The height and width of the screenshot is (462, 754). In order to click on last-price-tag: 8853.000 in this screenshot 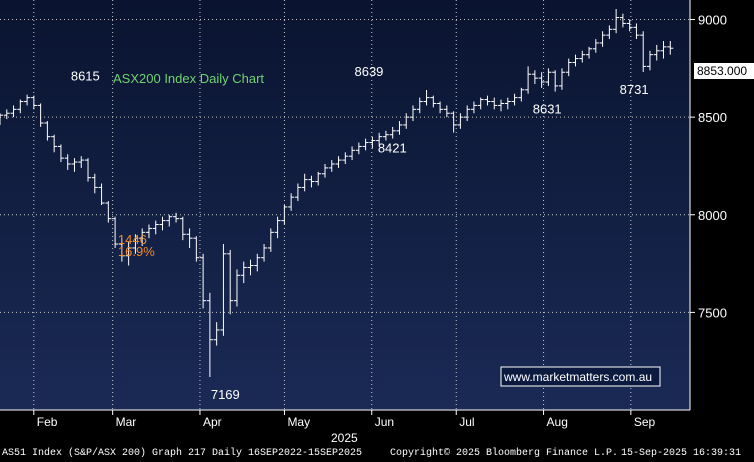, I will do `click(724, 71)`.